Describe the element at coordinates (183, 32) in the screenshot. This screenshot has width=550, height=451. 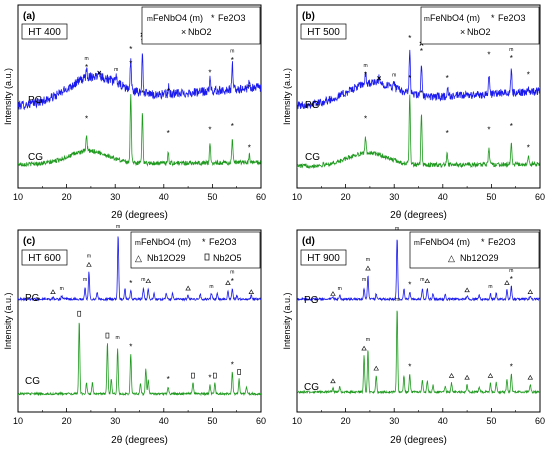
I see `legend-symbol-nbo2: ×` at that location.